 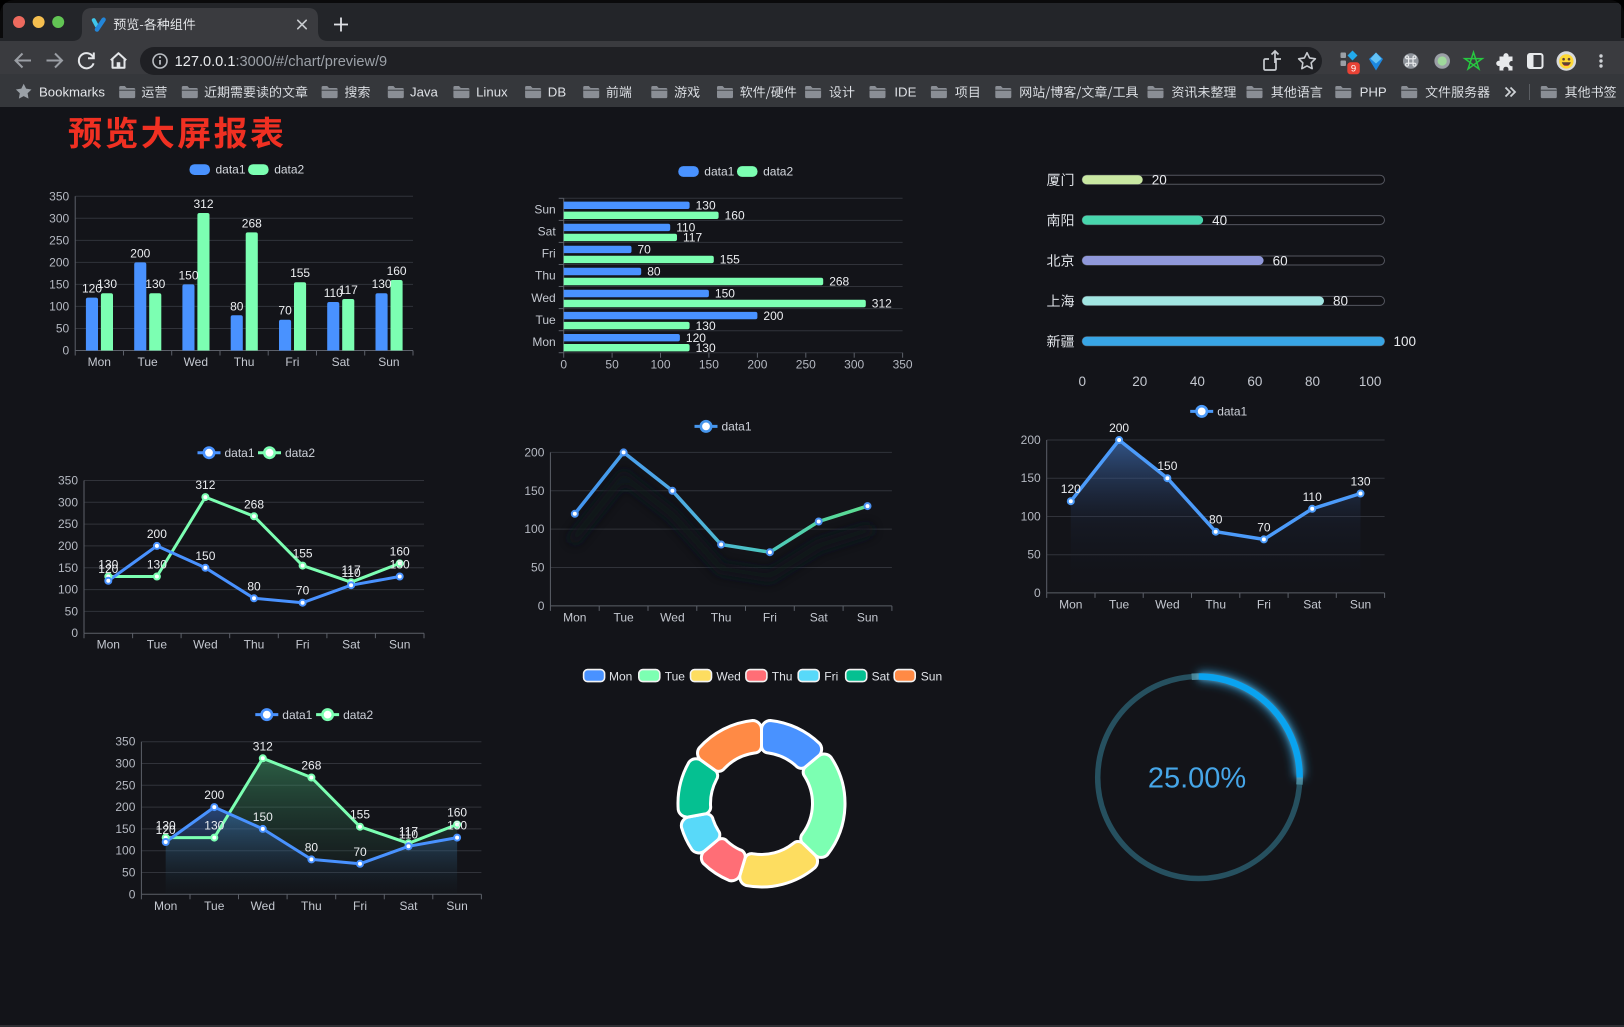 What do you see at coordinates (424, 92) in the screenshot?
I see `svg-text: Java` at bounding box center [424, 92].